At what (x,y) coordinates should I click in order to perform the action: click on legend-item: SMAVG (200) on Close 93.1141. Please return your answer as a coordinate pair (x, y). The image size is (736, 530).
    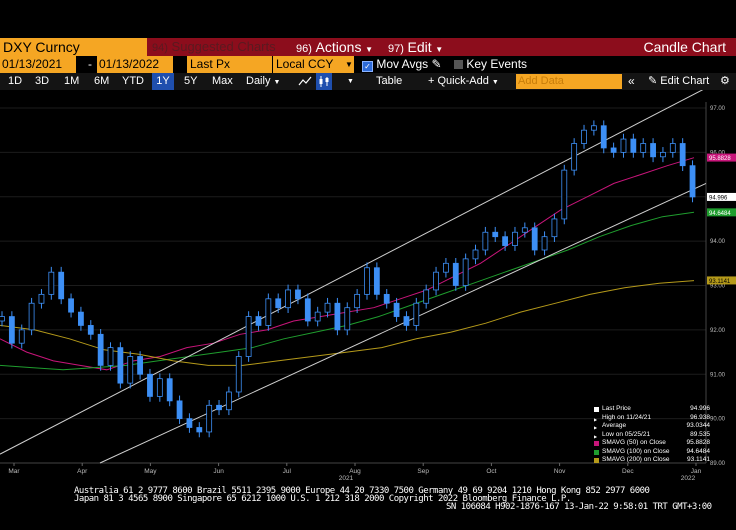
    Looking at the image, I should click on (651, 460).